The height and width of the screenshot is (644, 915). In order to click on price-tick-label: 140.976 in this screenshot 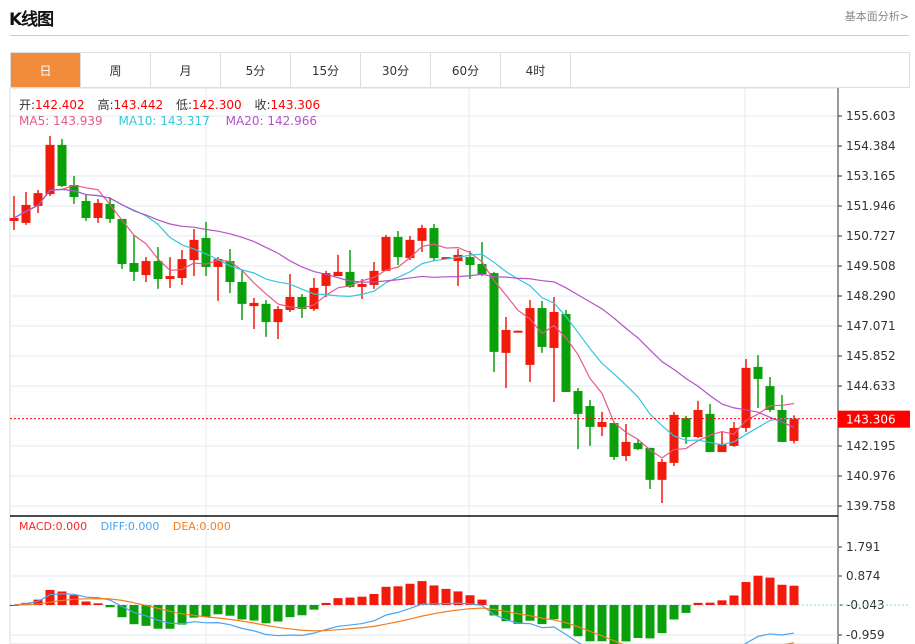, I will do `click(871, 476)`.